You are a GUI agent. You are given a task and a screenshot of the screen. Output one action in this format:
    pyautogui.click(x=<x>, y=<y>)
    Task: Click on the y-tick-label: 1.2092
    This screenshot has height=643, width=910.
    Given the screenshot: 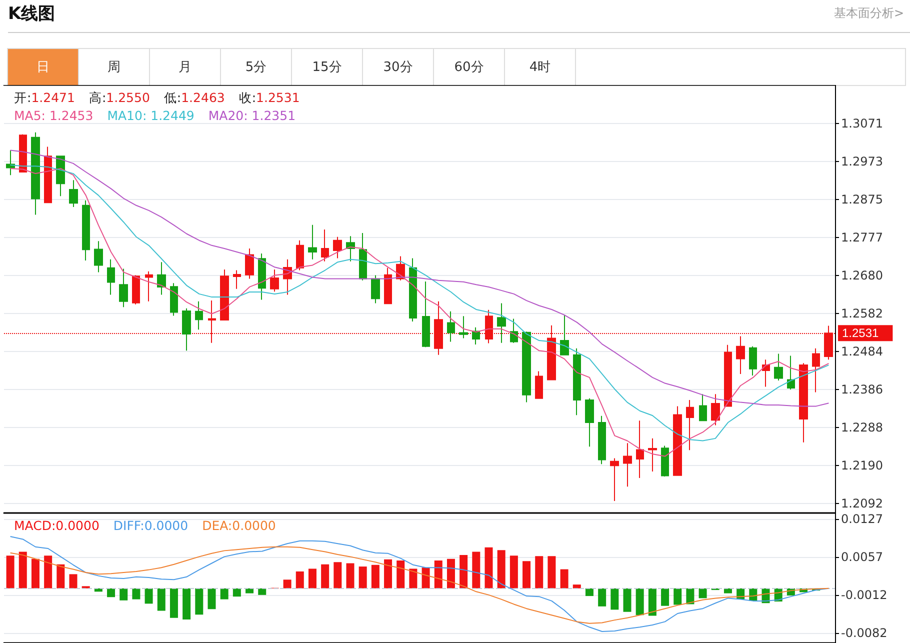 What is the action you would take?
    pyautogui.click(x=862, y=503)
    